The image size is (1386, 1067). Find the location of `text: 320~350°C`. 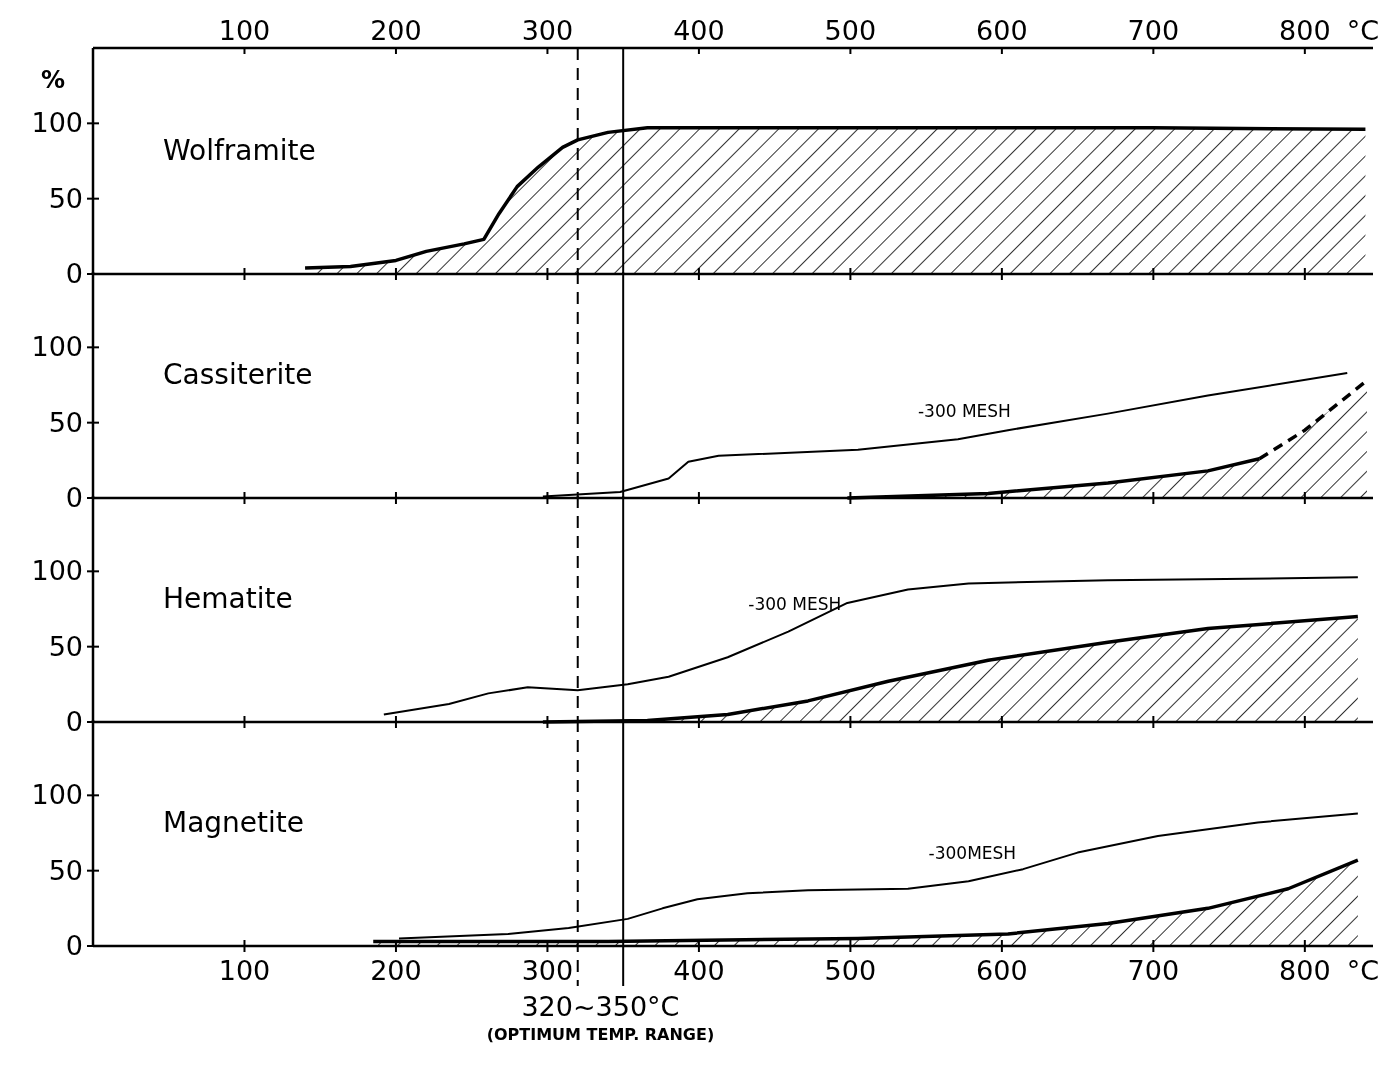

text: 320~350°C is located at coordinates (600, 1006).